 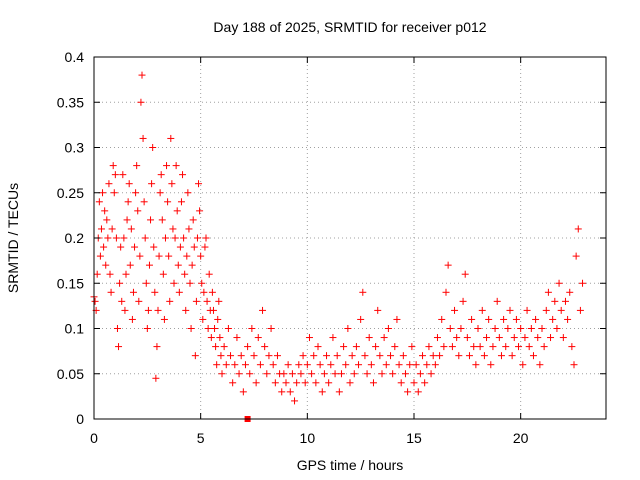 I want to click on y-tick-label: 0.1, so click(x=75, y=329).